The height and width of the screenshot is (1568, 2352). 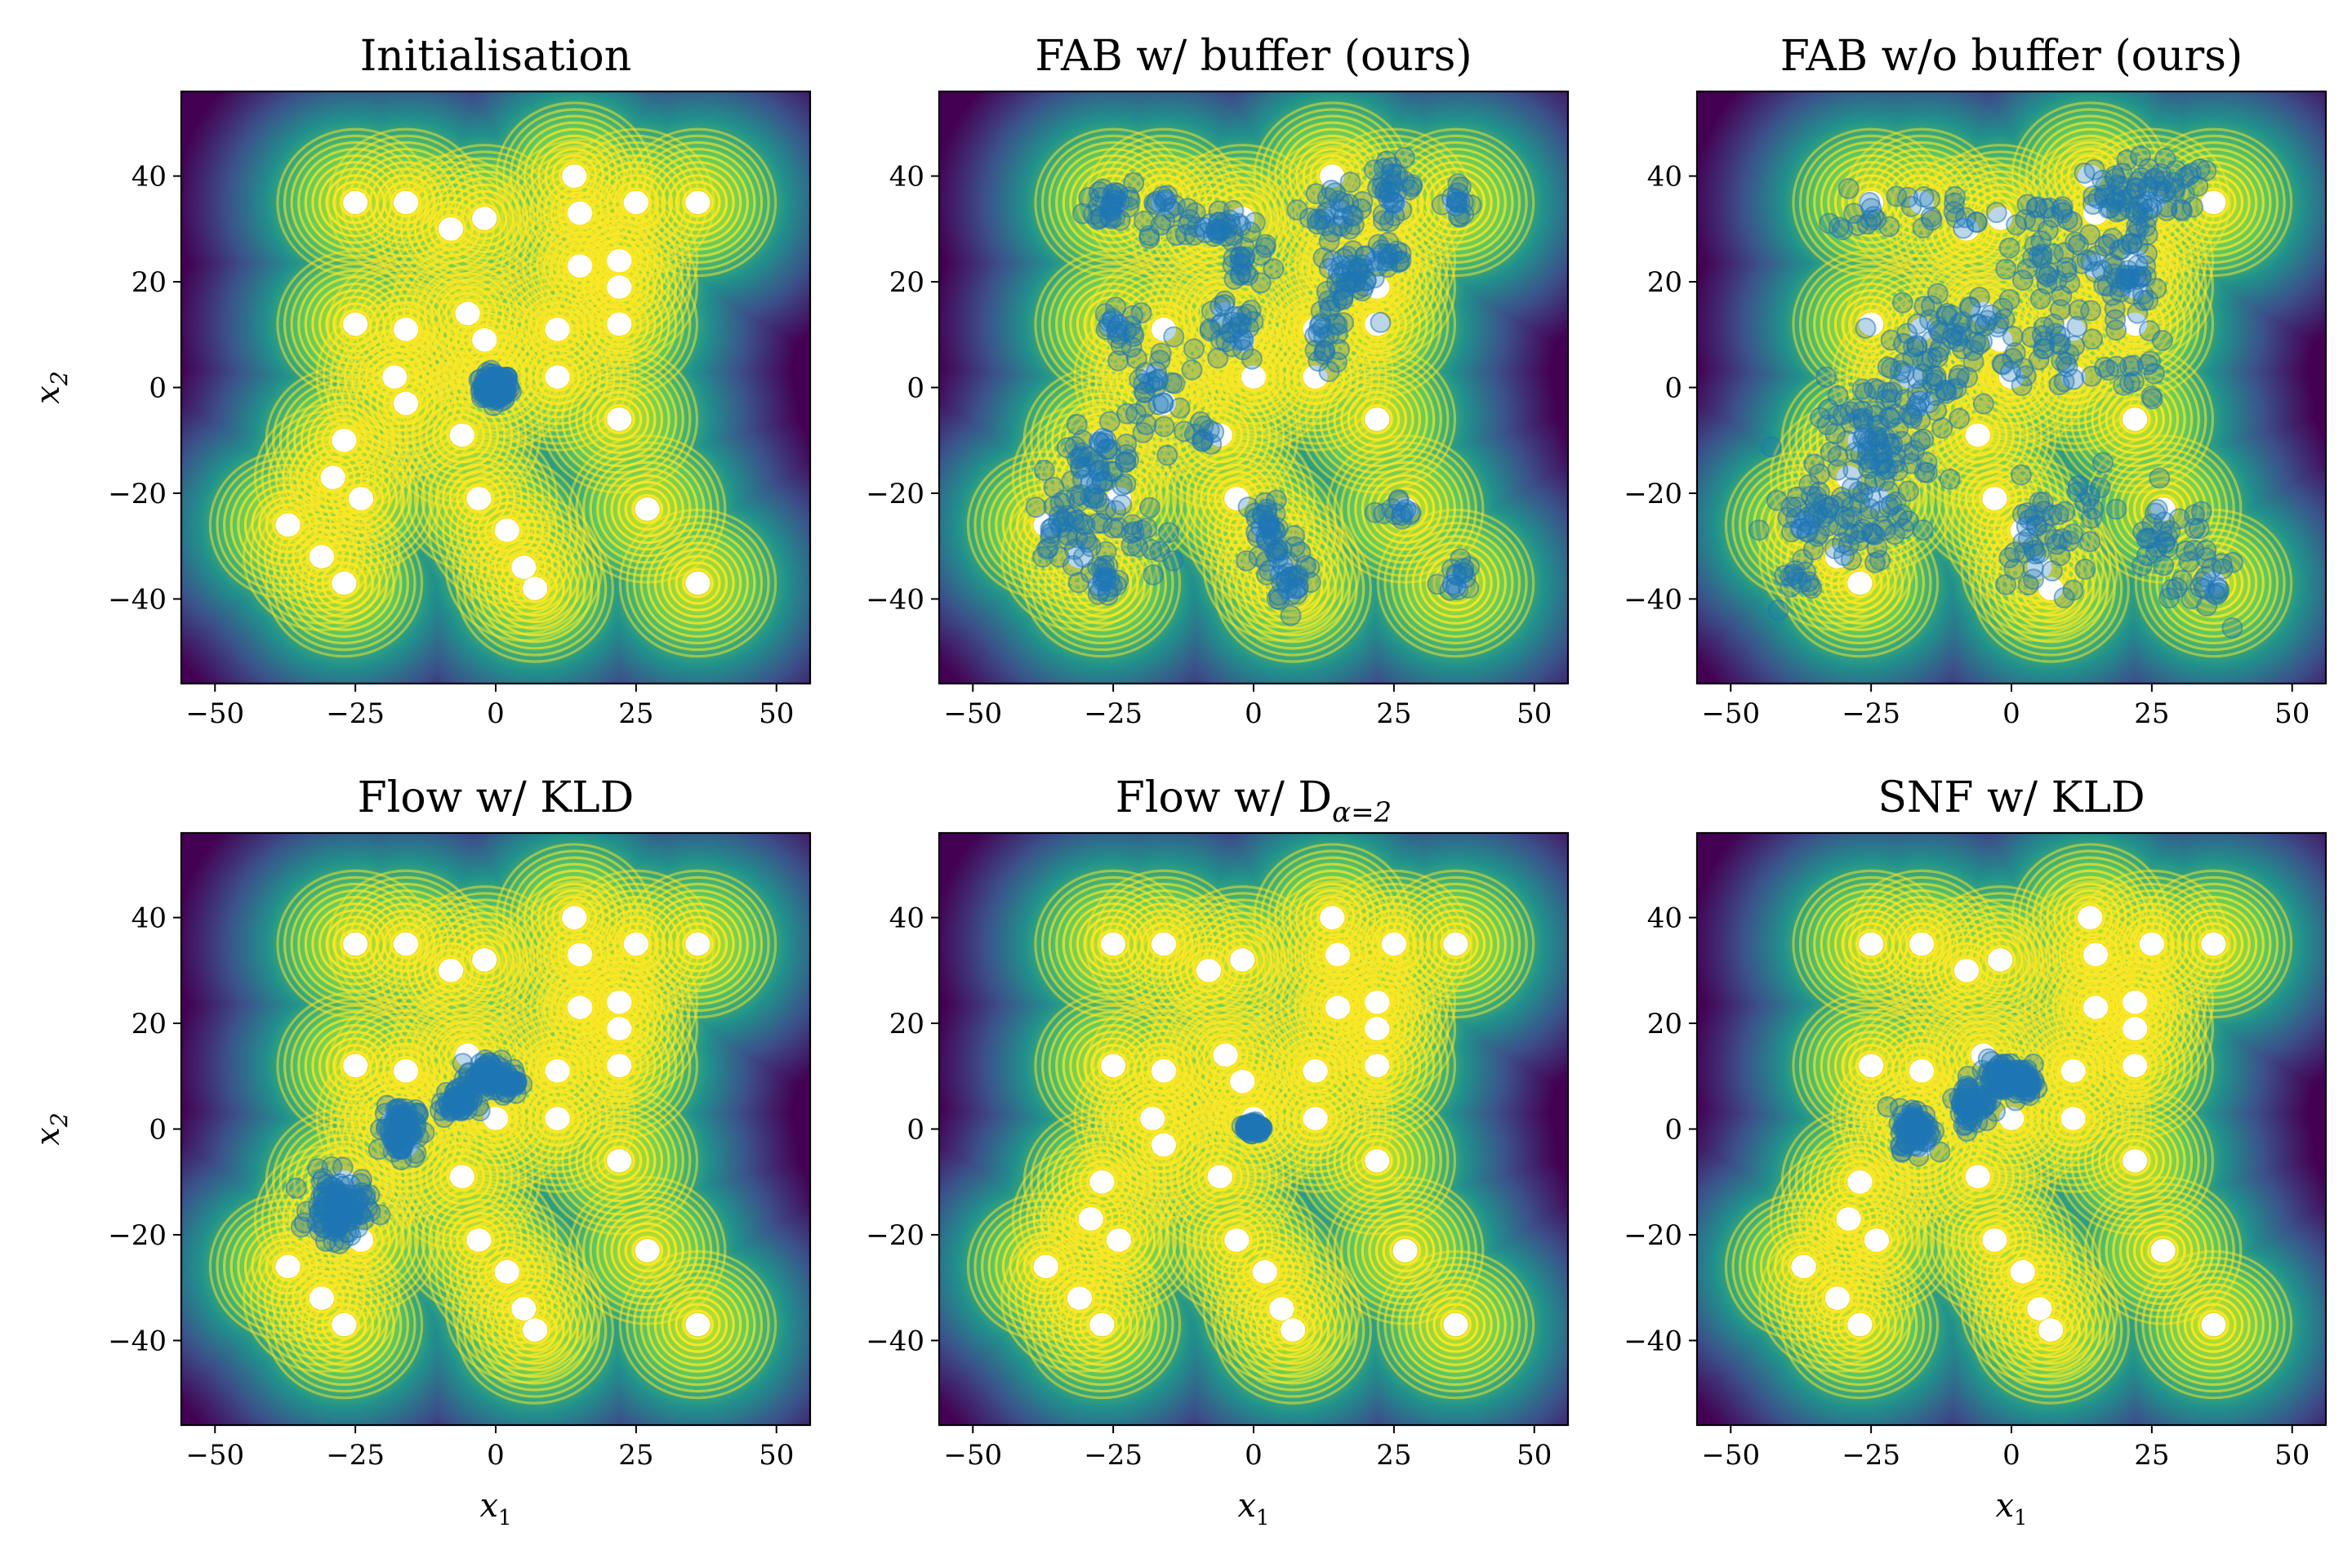 I want to click on y-tick-label: −40, so click(x=1653, y=599).